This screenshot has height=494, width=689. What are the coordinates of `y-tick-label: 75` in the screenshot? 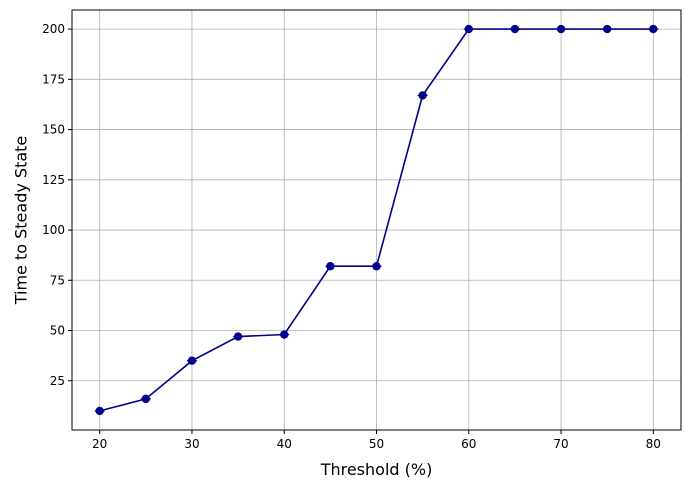 It's located at (57, 280).